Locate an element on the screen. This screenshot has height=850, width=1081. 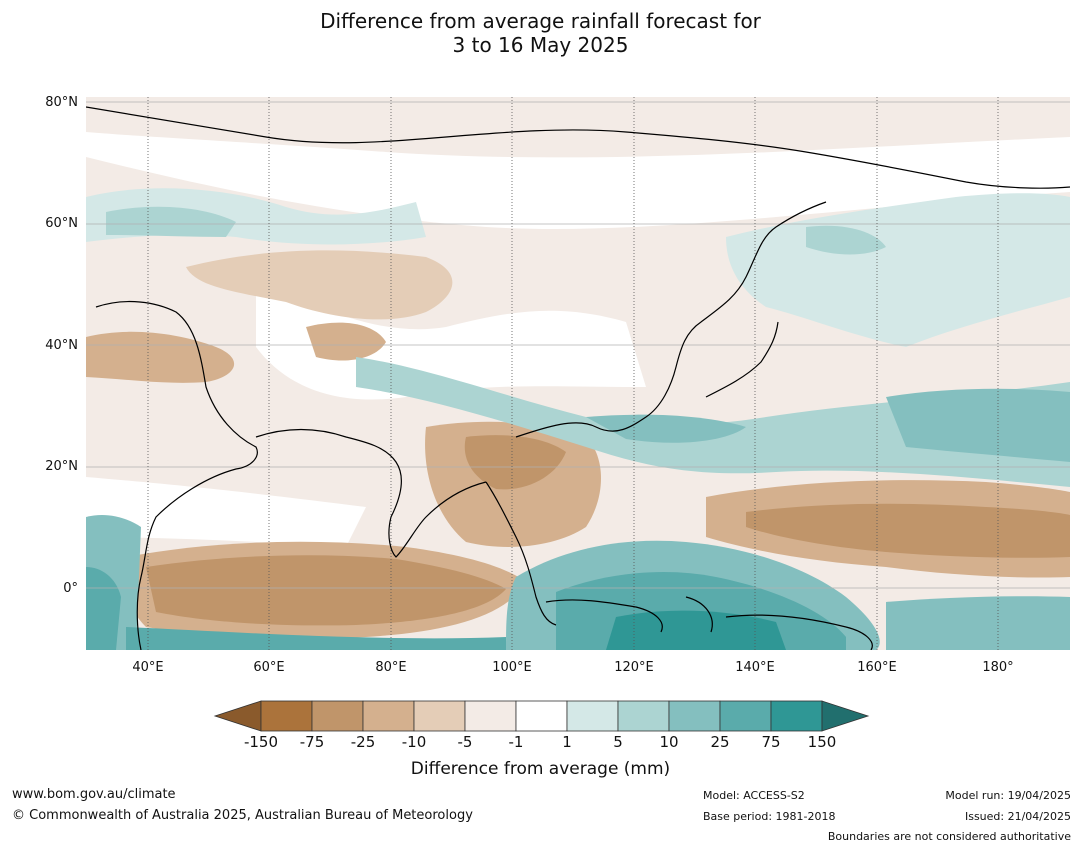
colorbar-tick: -1 is located at coordinates (516, 742).